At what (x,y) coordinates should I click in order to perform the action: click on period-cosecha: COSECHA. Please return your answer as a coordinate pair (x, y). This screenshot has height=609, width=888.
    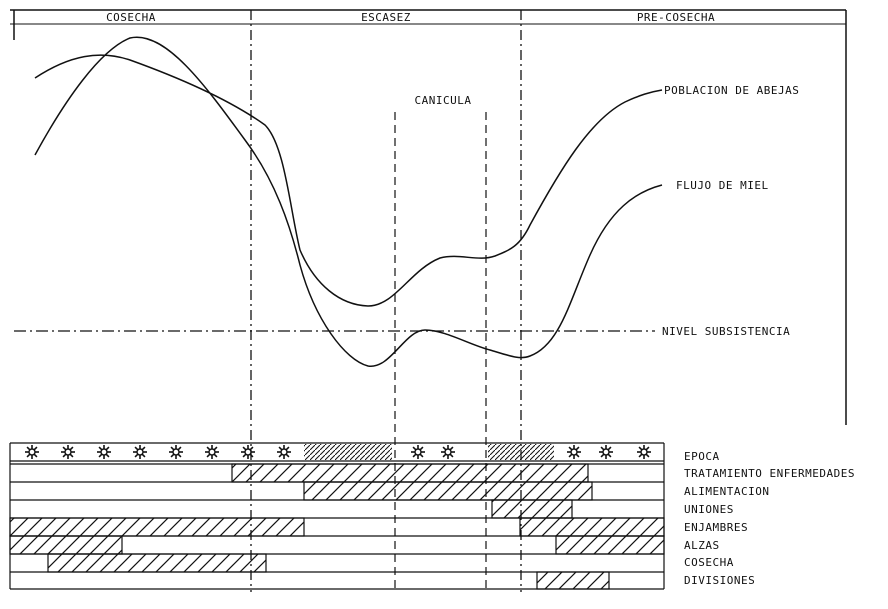
    Looking at the image, I should click on (131, 17).